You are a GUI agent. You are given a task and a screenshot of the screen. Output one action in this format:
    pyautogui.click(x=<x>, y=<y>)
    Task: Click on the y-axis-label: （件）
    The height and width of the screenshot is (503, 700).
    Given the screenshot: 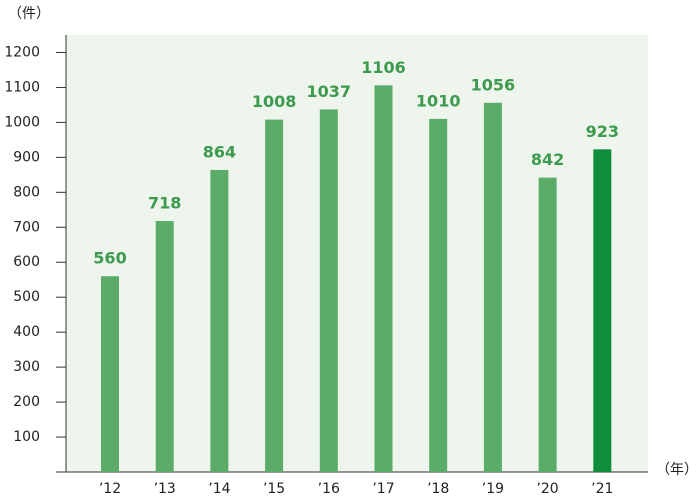 What is the action you would take?
    pyautogui.click(x=29, y=14)
    